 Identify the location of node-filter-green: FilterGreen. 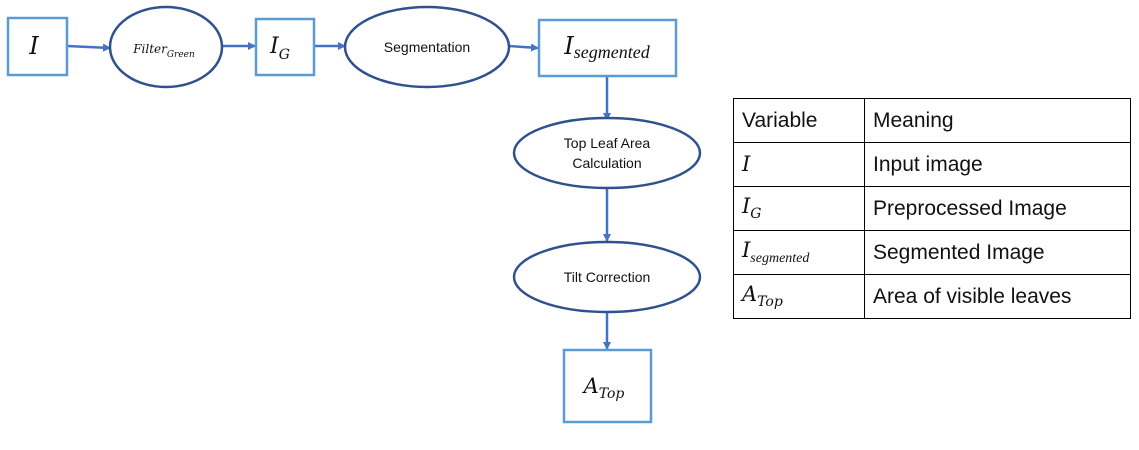
(166, 47).